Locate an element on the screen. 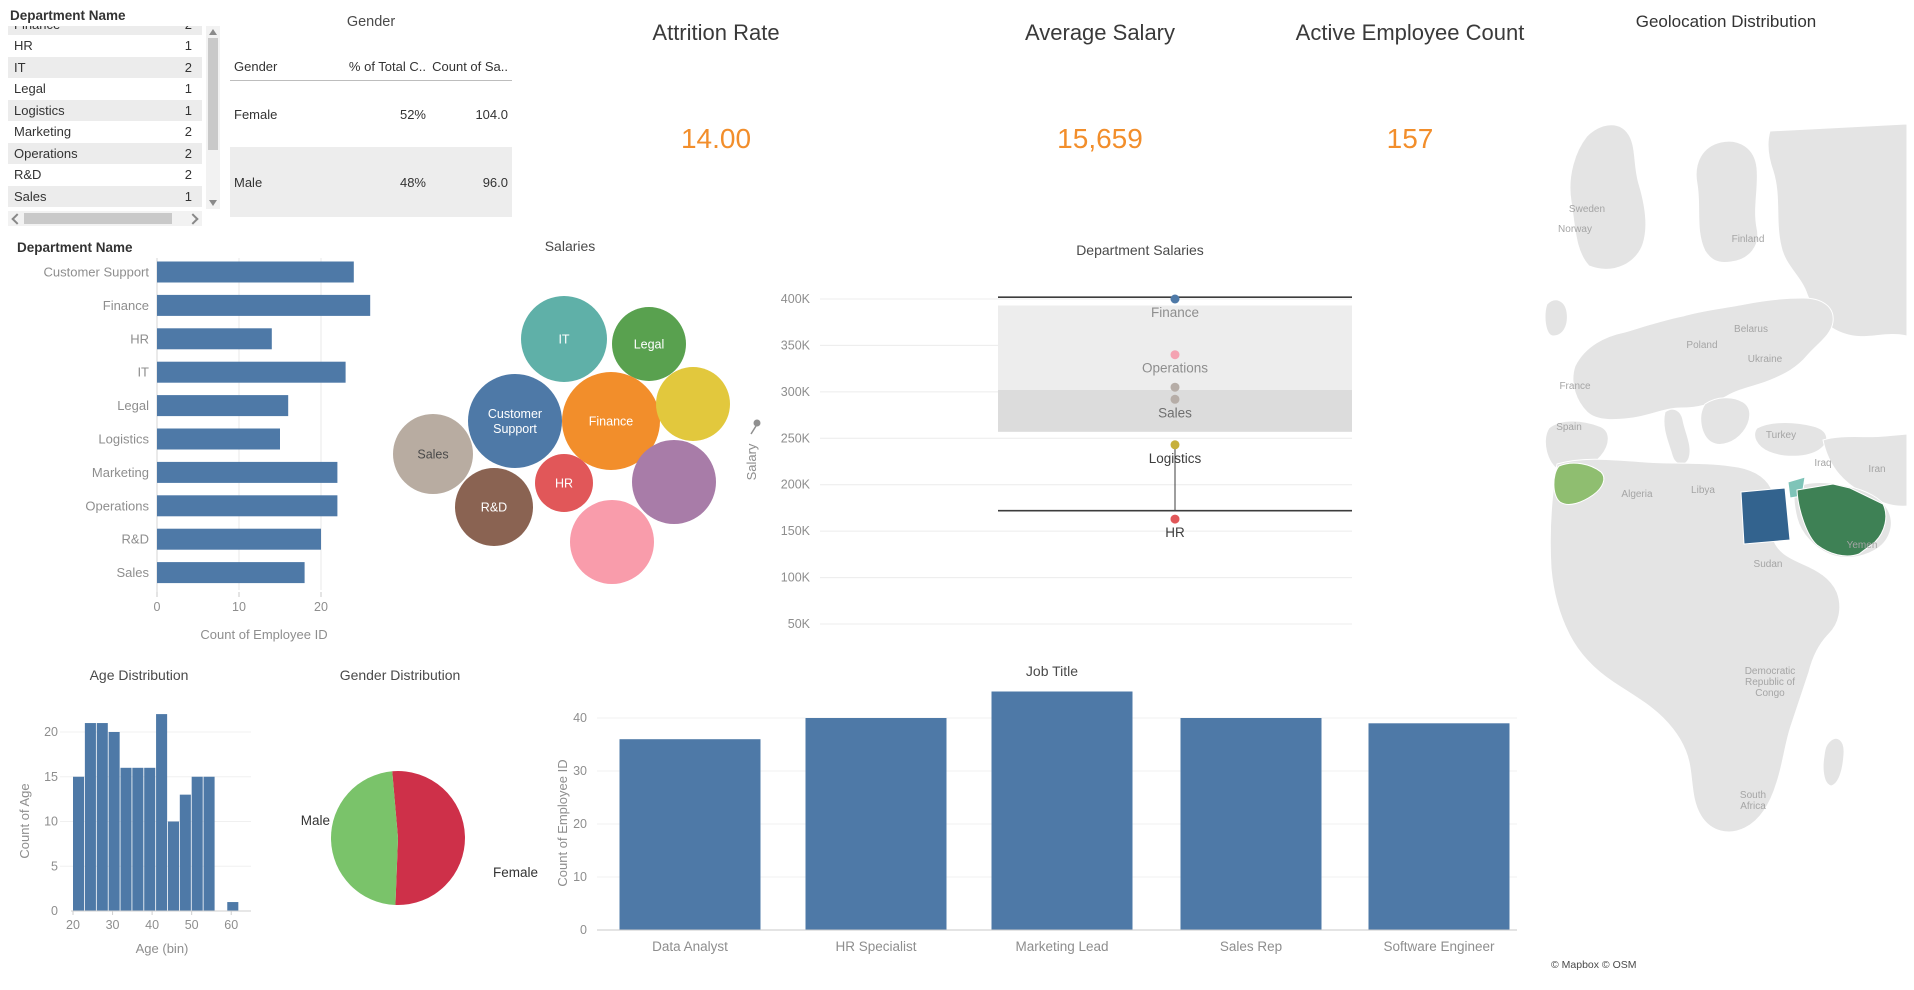 This screenshot has width=1914, height=990. map-country-label: France is located at coordinates (1575, 386).